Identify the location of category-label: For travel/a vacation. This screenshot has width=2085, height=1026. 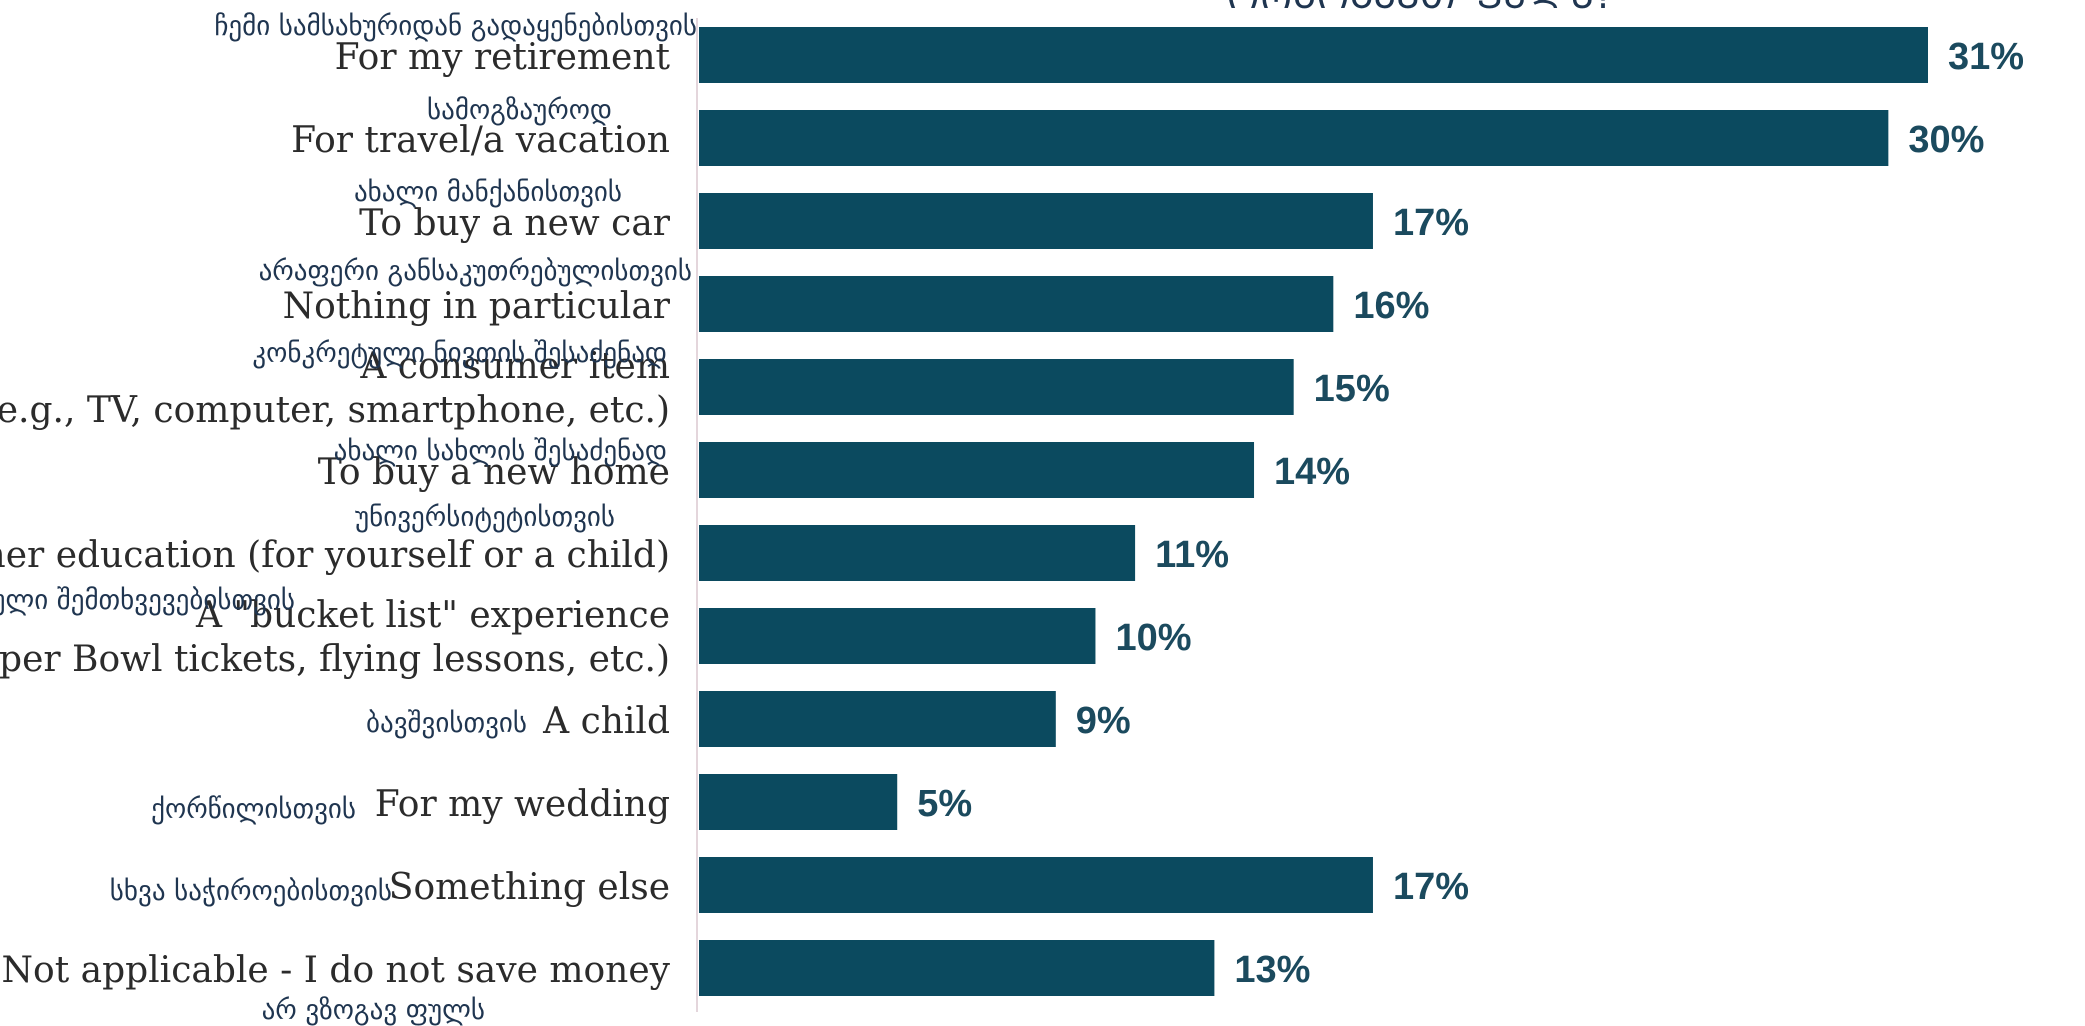
(480, 140).